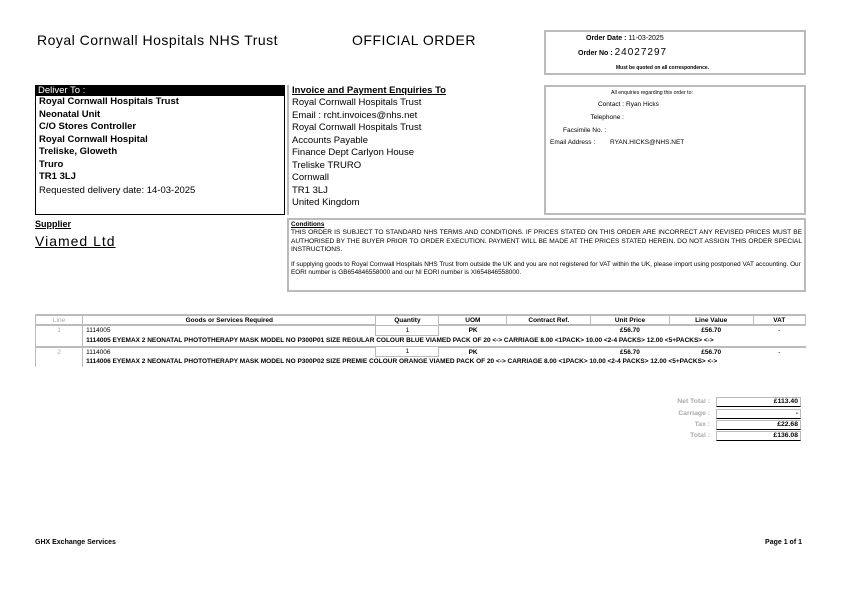 The image size is (842, 595). What do you see at coordinates (327, 165) in the screenshot?
I see `invoice-line: Treliske TRURO` at bounding box center [327, 165].